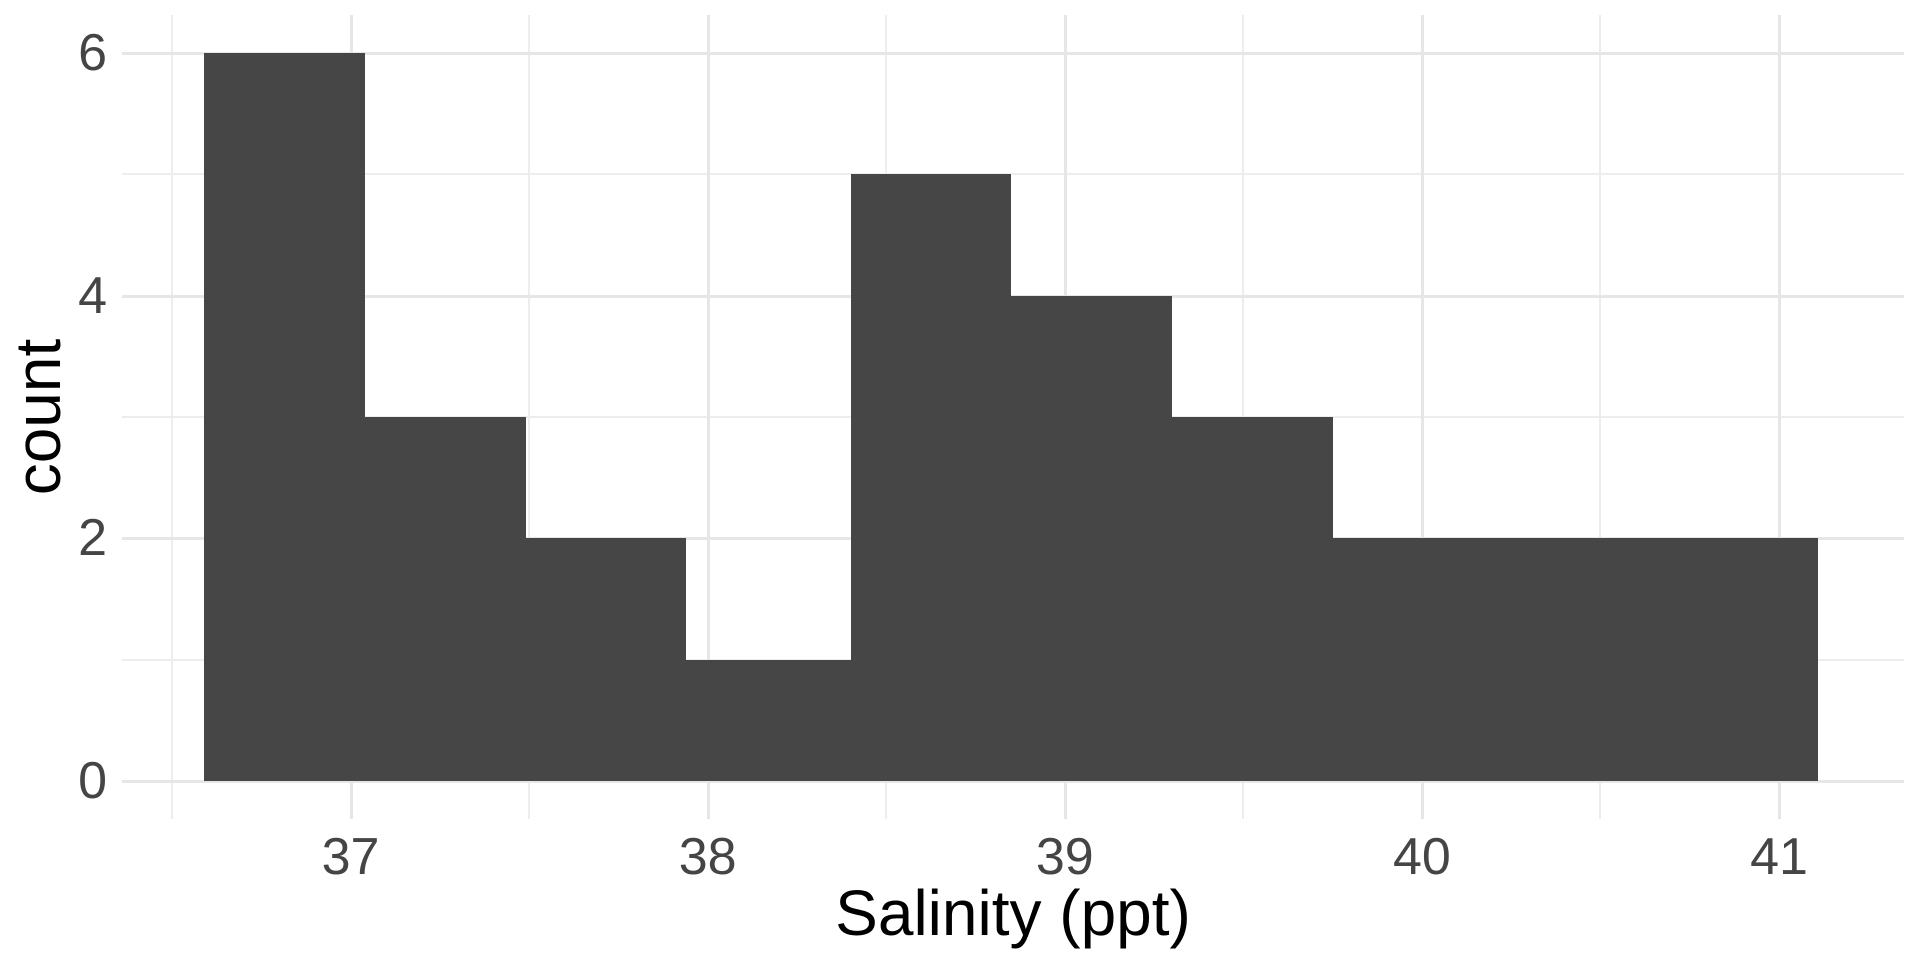 The height and width of the screenshot is (960, 1920). What do you see at coordinates (1779, 857) in the screenshot?
I see `x-tick-label: 41` at bounding box center [1779, 857].